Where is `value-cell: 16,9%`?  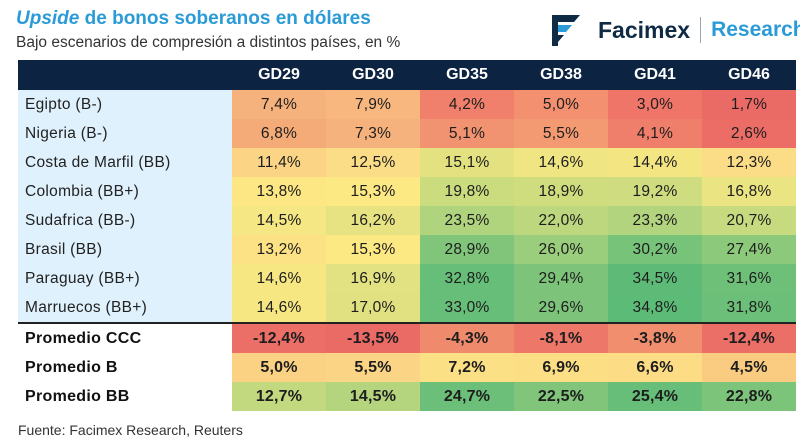
value-cell: 16,9% is located at coordinates (373, 278).